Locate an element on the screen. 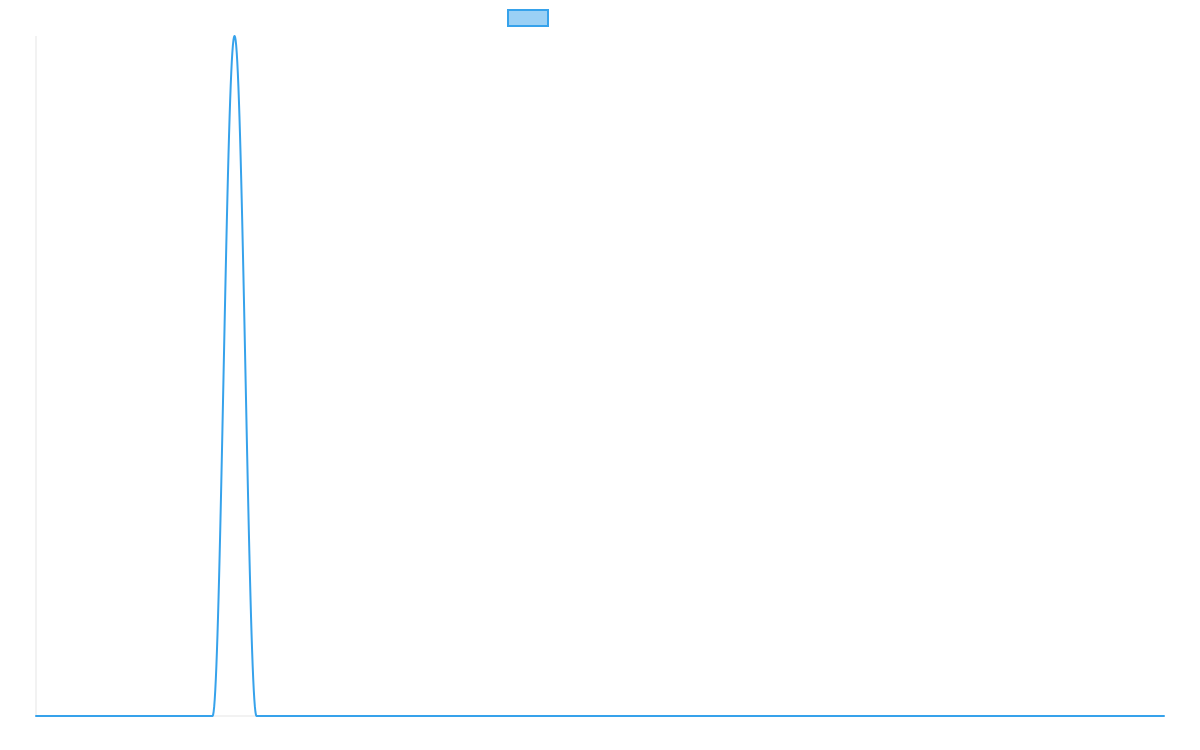  legend-swatch is located at coordinates (528, 18).